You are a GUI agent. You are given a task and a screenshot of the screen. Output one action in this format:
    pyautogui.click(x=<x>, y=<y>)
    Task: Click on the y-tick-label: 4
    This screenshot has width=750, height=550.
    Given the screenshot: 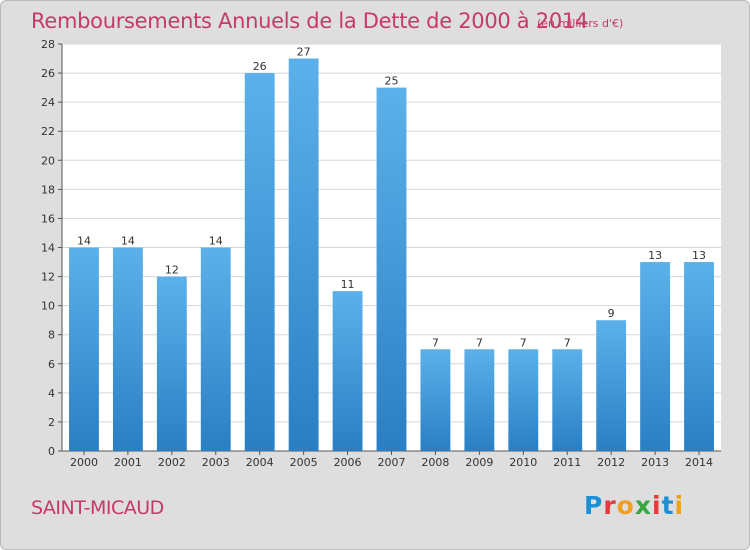 What is the action you would take?
    pyautogui.click(x=51, y=393)
    